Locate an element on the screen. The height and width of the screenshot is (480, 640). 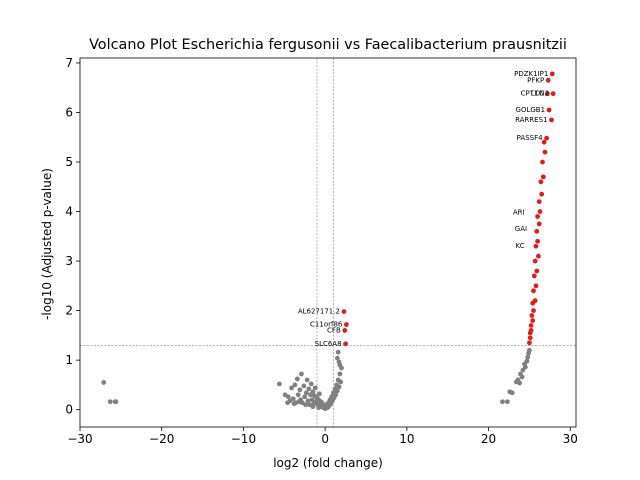
y-tick-label-1: 1 is located at coordinates (69, 360).